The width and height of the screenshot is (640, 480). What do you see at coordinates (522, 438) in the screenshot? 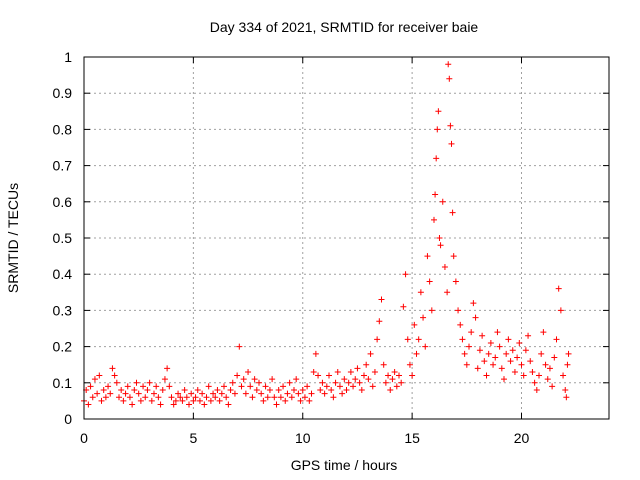
I see `x-tick-label: 20` at bounding box center [522, 438].